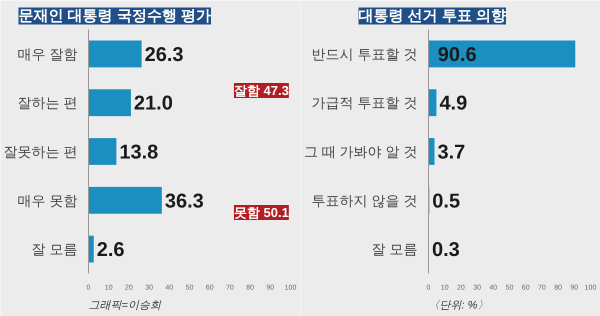 The width and height of the screenshot is (600, 316). I want to click on y-tick-label: 가급적 투표할 것, so click(365, 102).